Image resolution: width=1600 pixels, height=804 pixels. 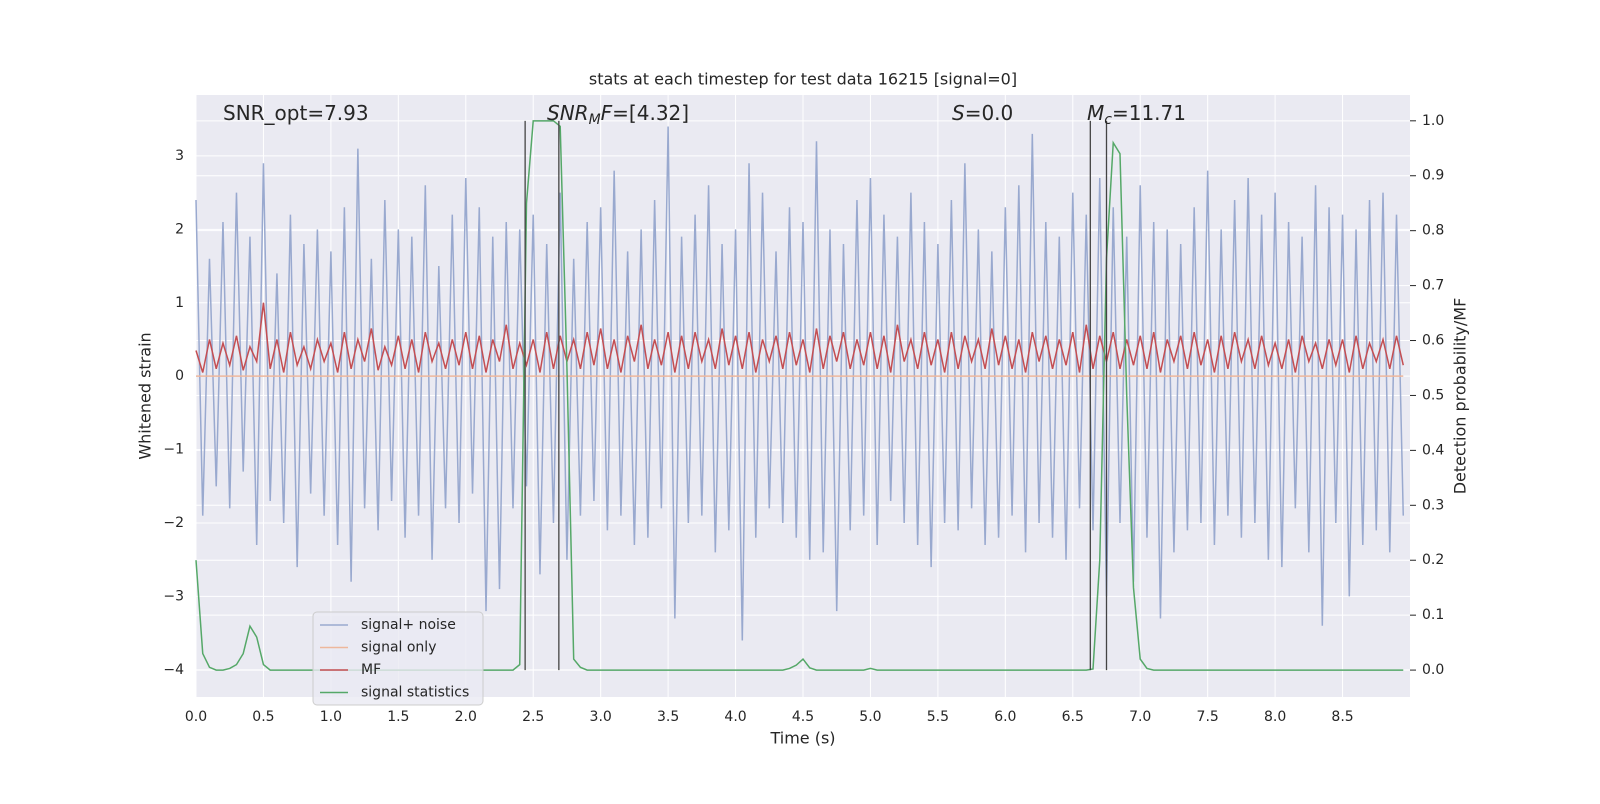 I want to click on x-tick-label: 3.0, so click(x=601, y=717).